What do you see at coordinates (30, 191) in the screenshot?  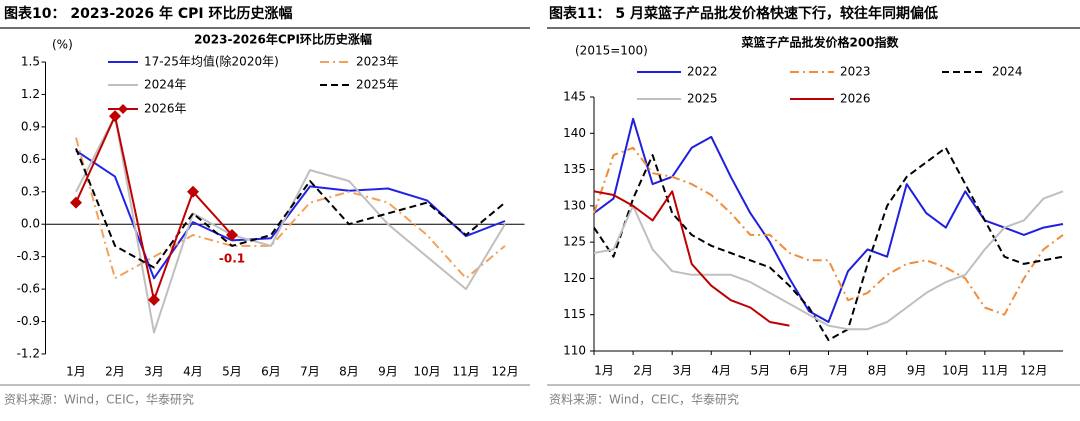 I see `y-tick-label: 0.3` at bounding box center [30, 191].